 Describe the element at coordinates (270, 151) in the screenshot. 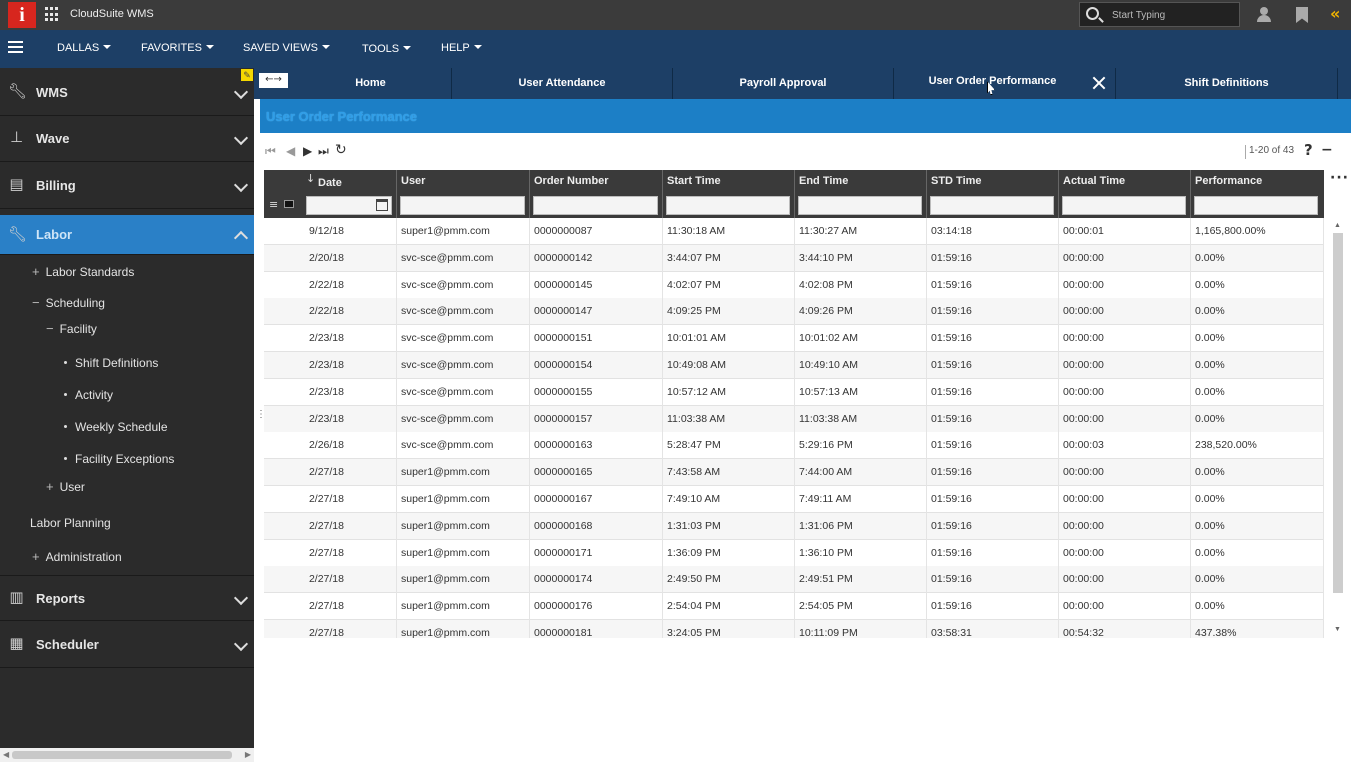

I see `first-page-icon: ⏮` at that location.